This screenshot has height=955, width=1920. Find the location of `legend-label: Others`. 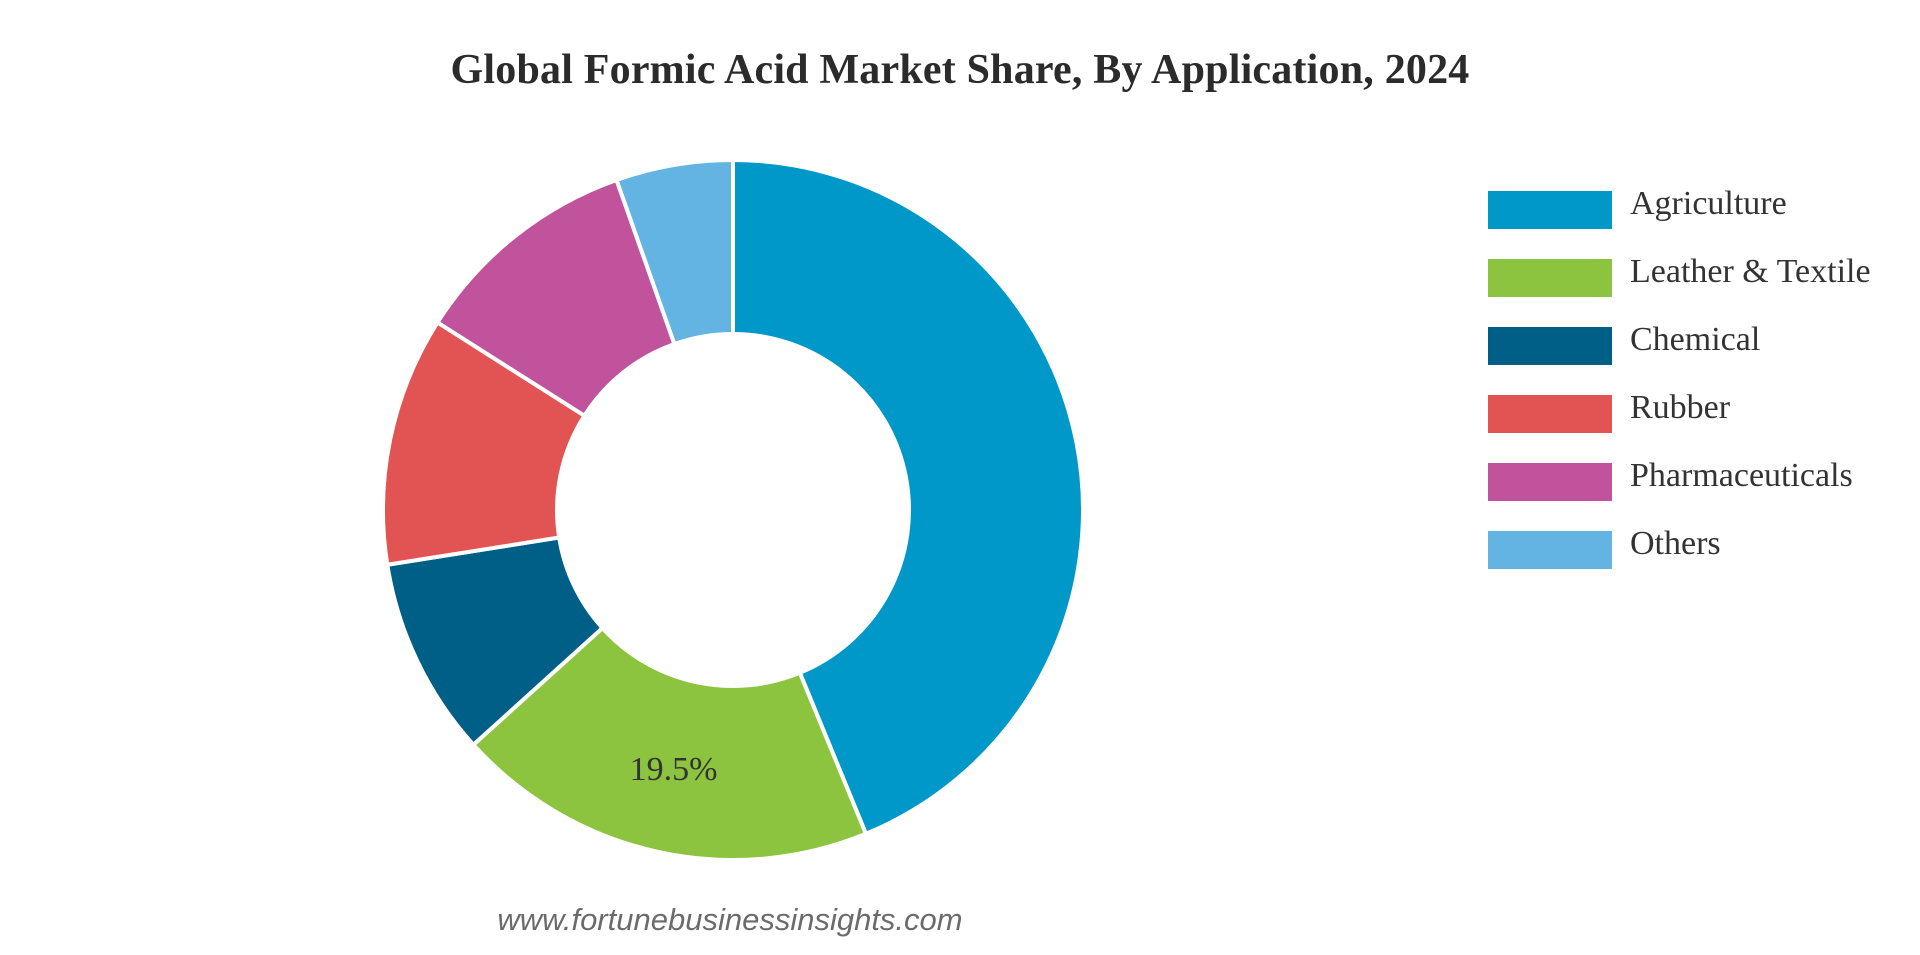

legend-label: Others is located at coordinates (1675, 543).